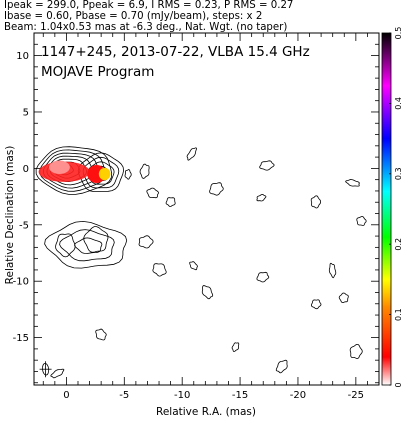 This screenshot has width=409, height=424. I want to click on y-tick-label: 5, so click(26, 112).